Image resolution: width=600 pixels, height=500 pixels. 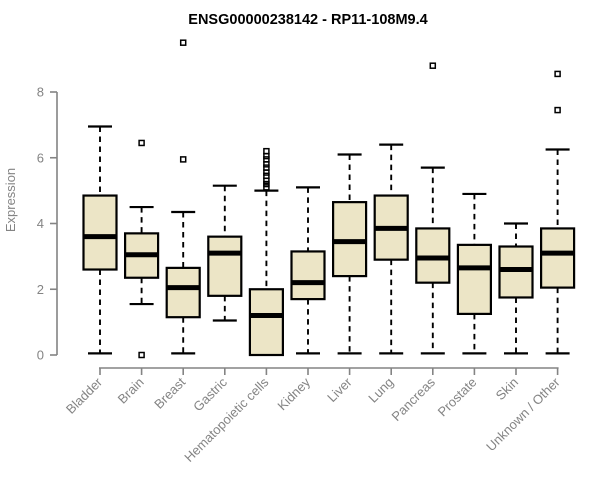 What do you see at coordinates (516, 288) in the screenshot?
I see `box-skin` at bounding box center [516, 288].